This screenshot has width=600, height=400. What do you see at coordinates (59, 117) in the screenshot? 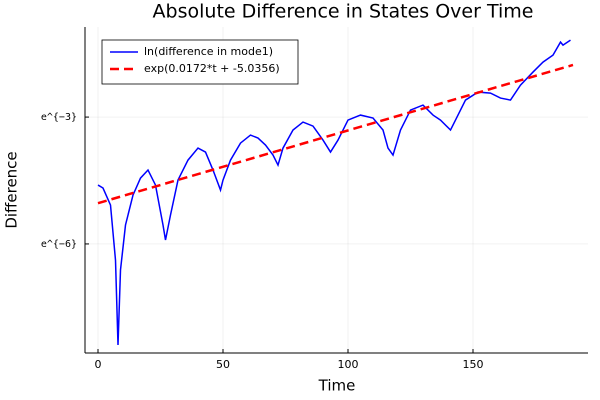
I see `y-tick-label: e^{−3}` at bounding box center [59, 117].